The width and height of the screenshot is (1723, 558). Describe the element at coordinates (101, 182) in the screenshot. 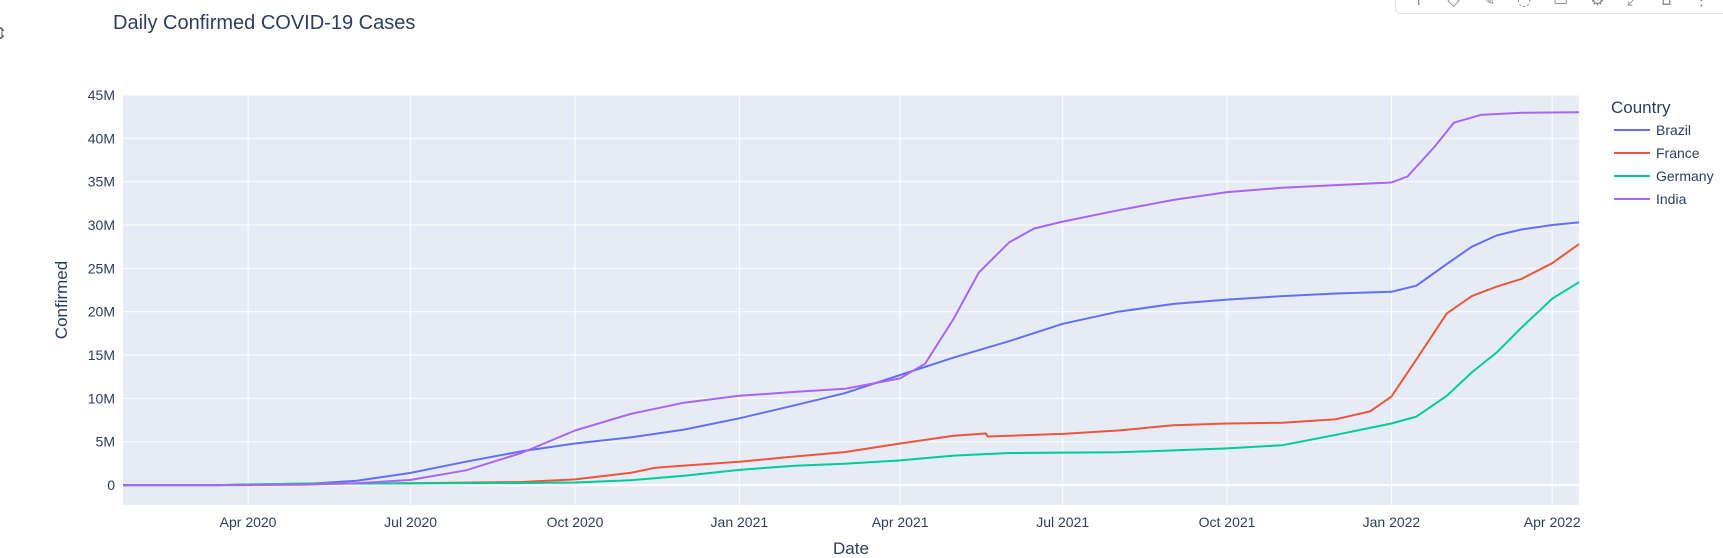

I see `y-tick-label: 35M` at that location.